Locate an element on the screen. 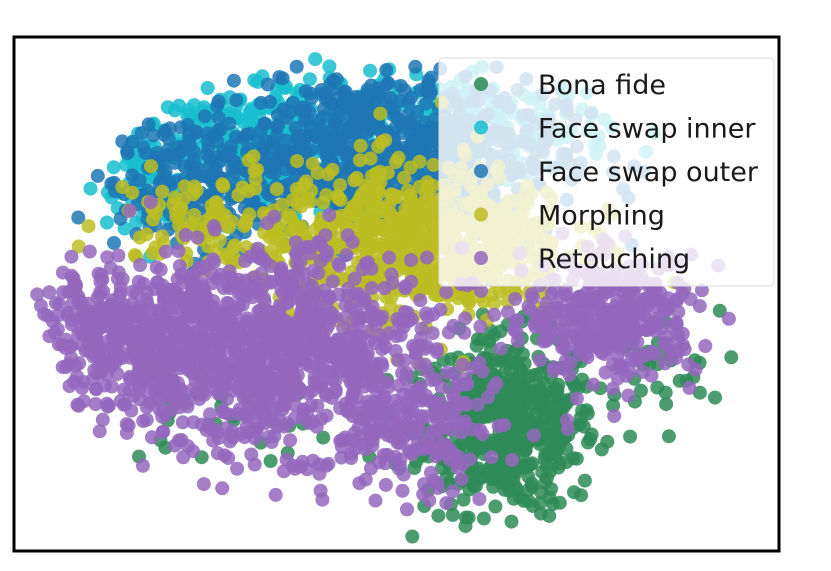 Image resolution: width=831 pixels, height=571 pixels. legend-item: Face swap inner is located at coordinates (615, 129).